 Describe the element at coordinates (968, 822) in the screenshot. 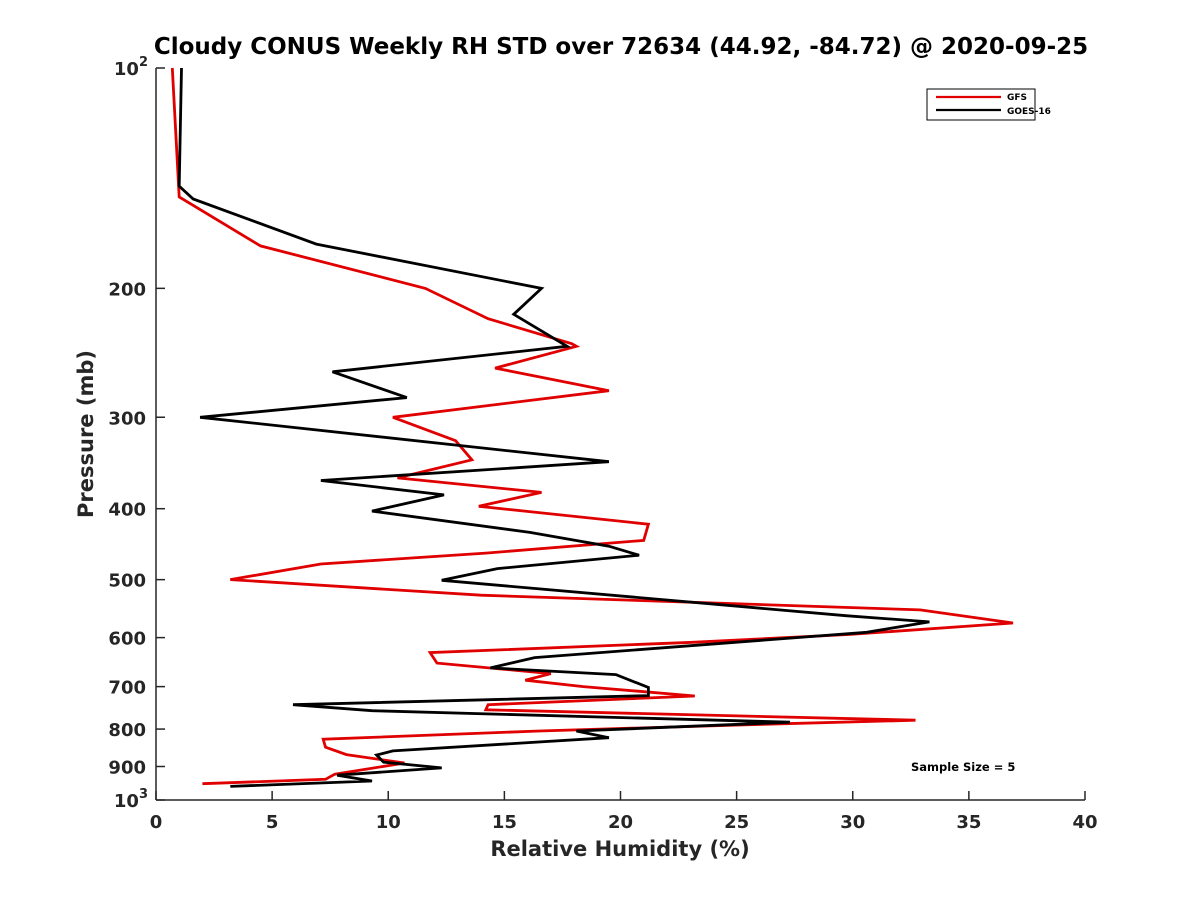

I see `x-tick-label: 35` at that location.